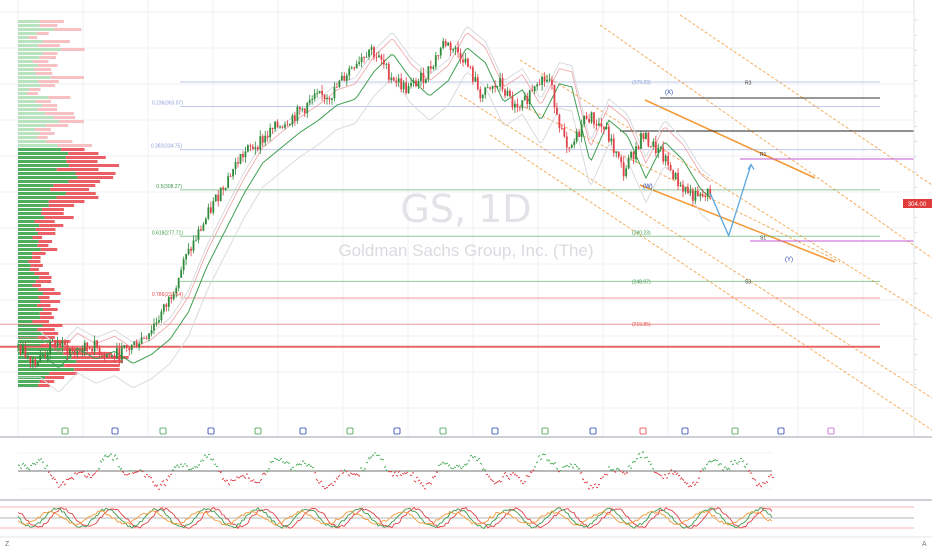 The width and height of the screenshot is (932, 555). Describe the element at coordinates (448, 431) in the screenshot. I see `event-markers` at that location.